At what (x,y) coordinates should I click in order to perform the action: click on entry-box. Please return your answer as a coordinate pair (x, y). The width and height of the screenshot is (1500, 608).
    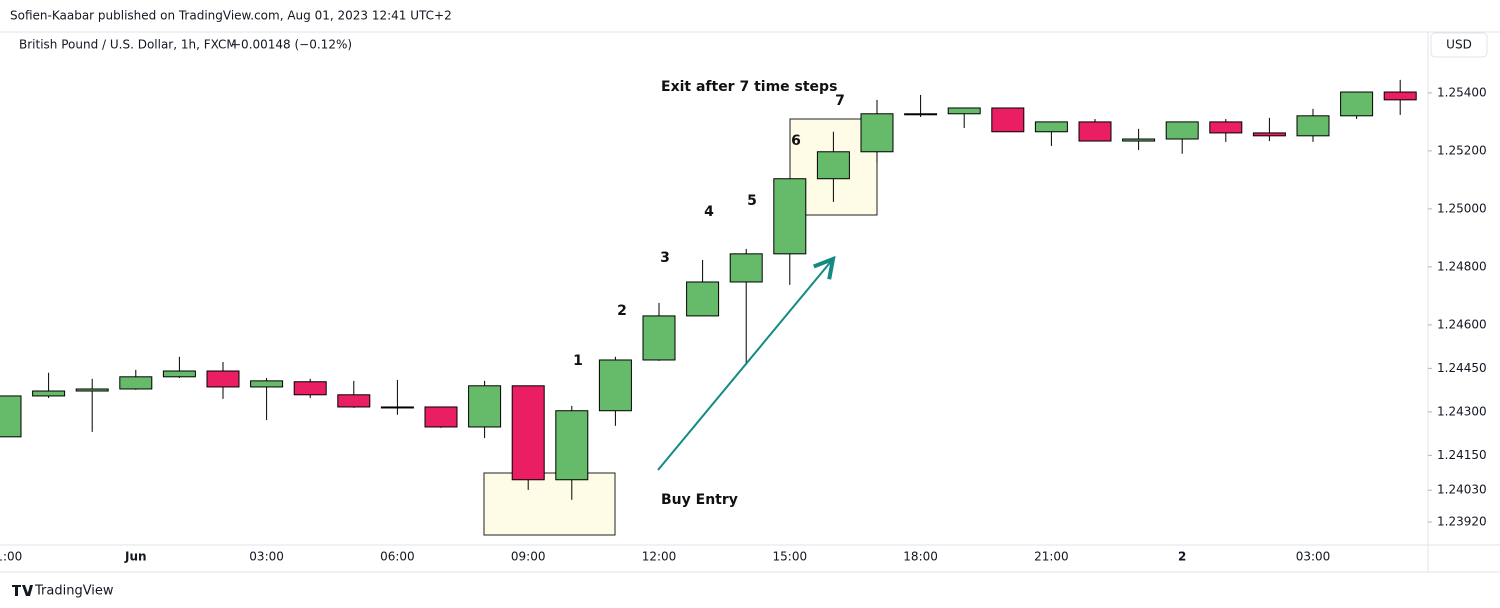
    Looking at the image, I should click on (549, 504).